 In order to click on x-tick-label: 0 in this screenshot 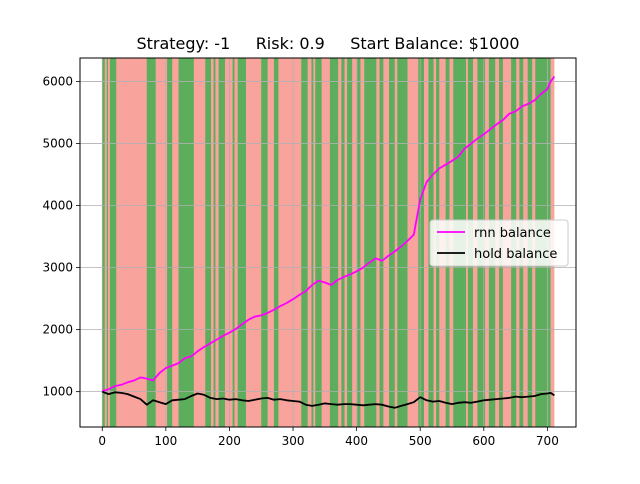, I will do `click(102, 441)`.